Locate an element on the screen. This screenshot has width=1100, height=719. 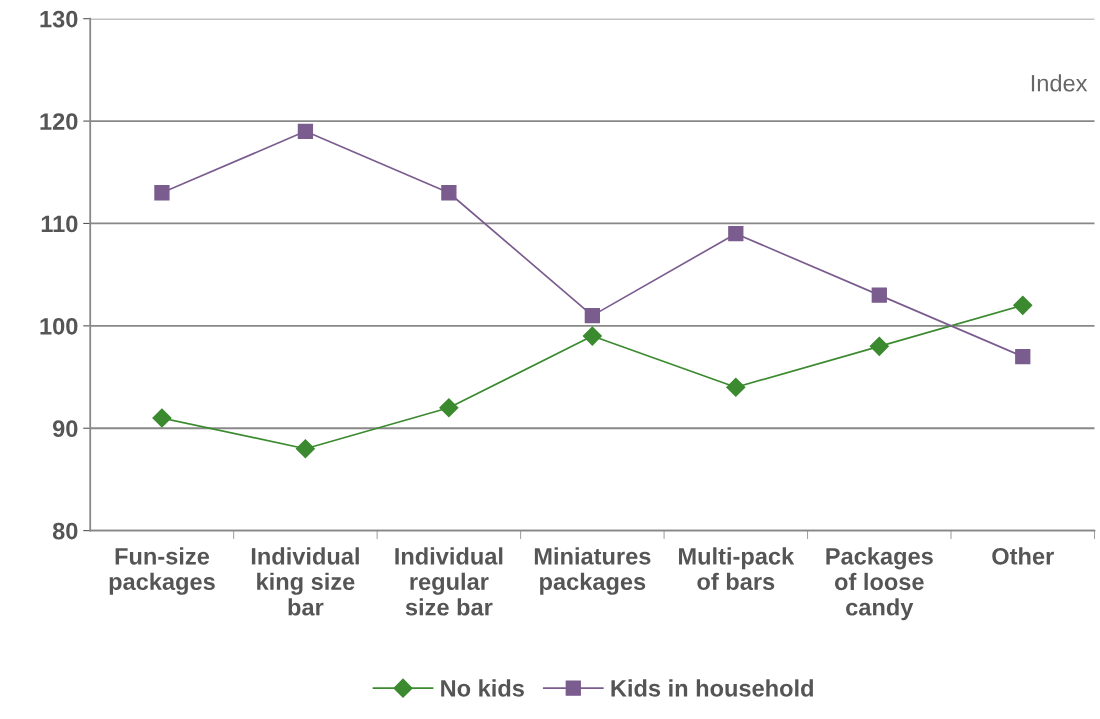
legend-label: Kids in household is located at coordinates (712, 688).